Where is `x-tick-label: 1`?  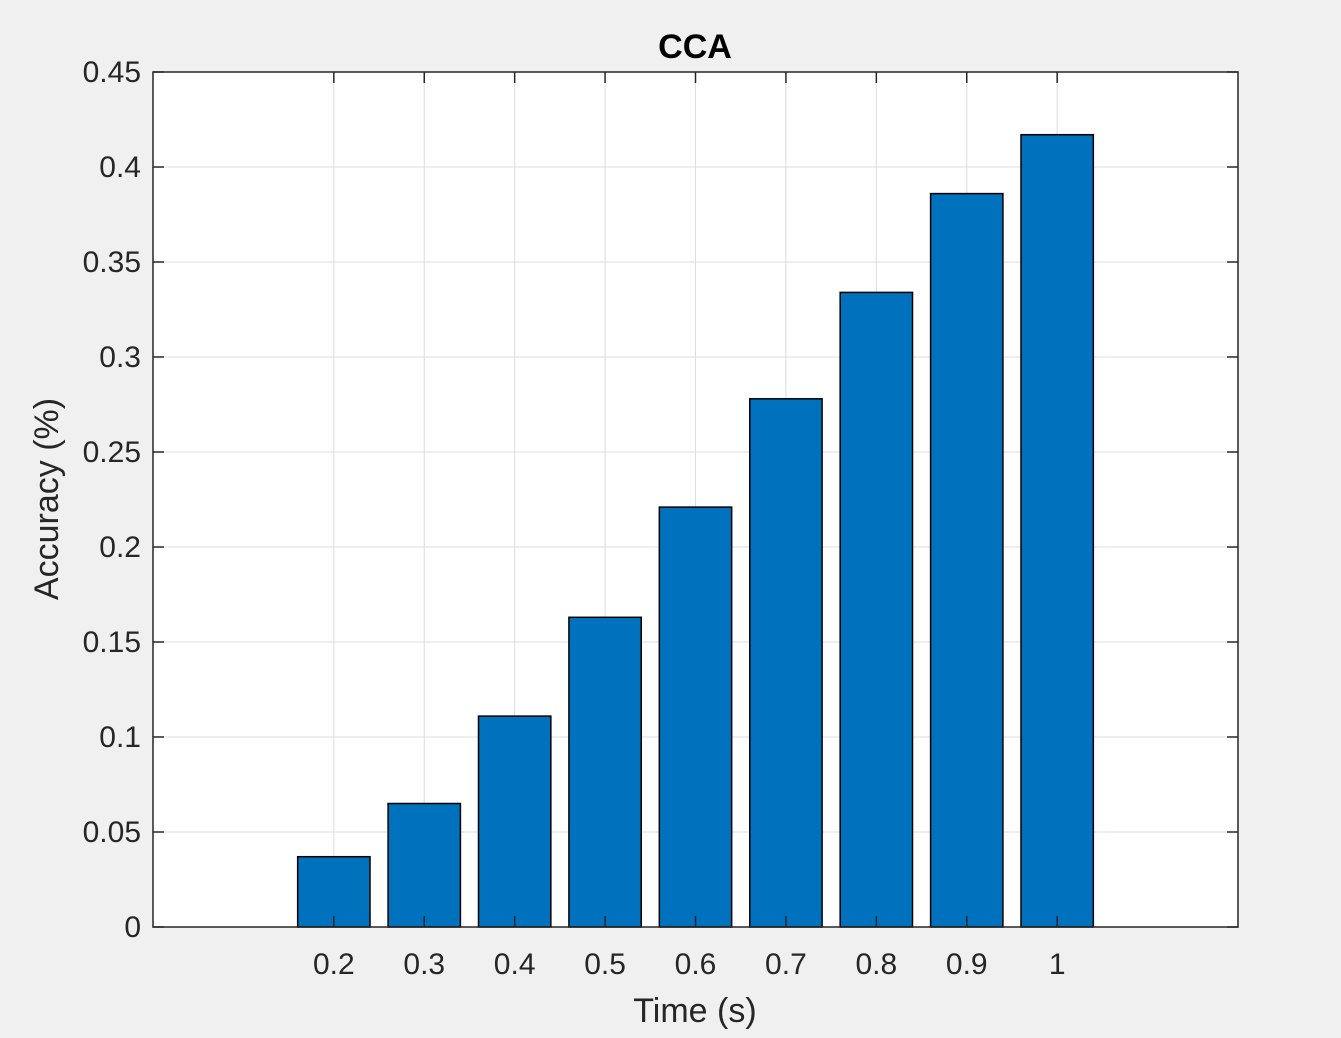
x-tick-label: 1 is located at coordinates (1057, 964).